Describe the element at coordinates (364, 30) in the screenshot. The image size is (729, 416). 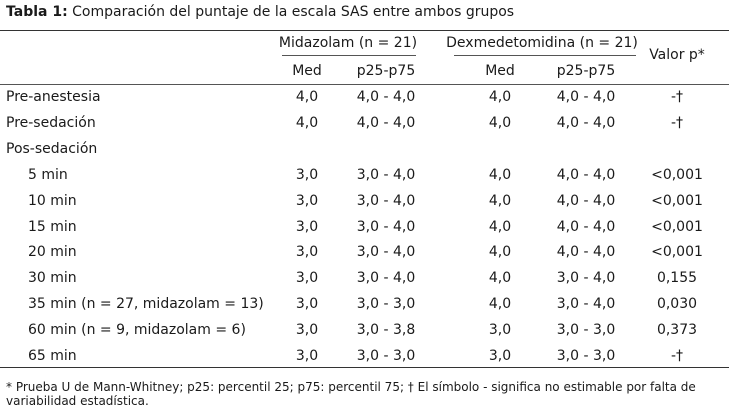
I see `top-rule` at that location.